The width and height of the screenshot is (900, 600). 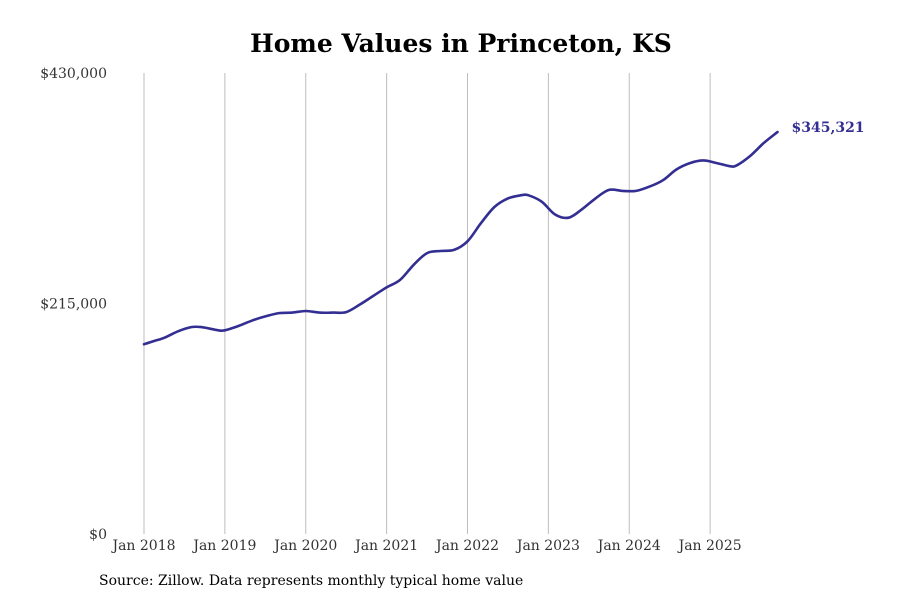 I want to click on y-tick-label: $430,000, so click(x=73, y=74).